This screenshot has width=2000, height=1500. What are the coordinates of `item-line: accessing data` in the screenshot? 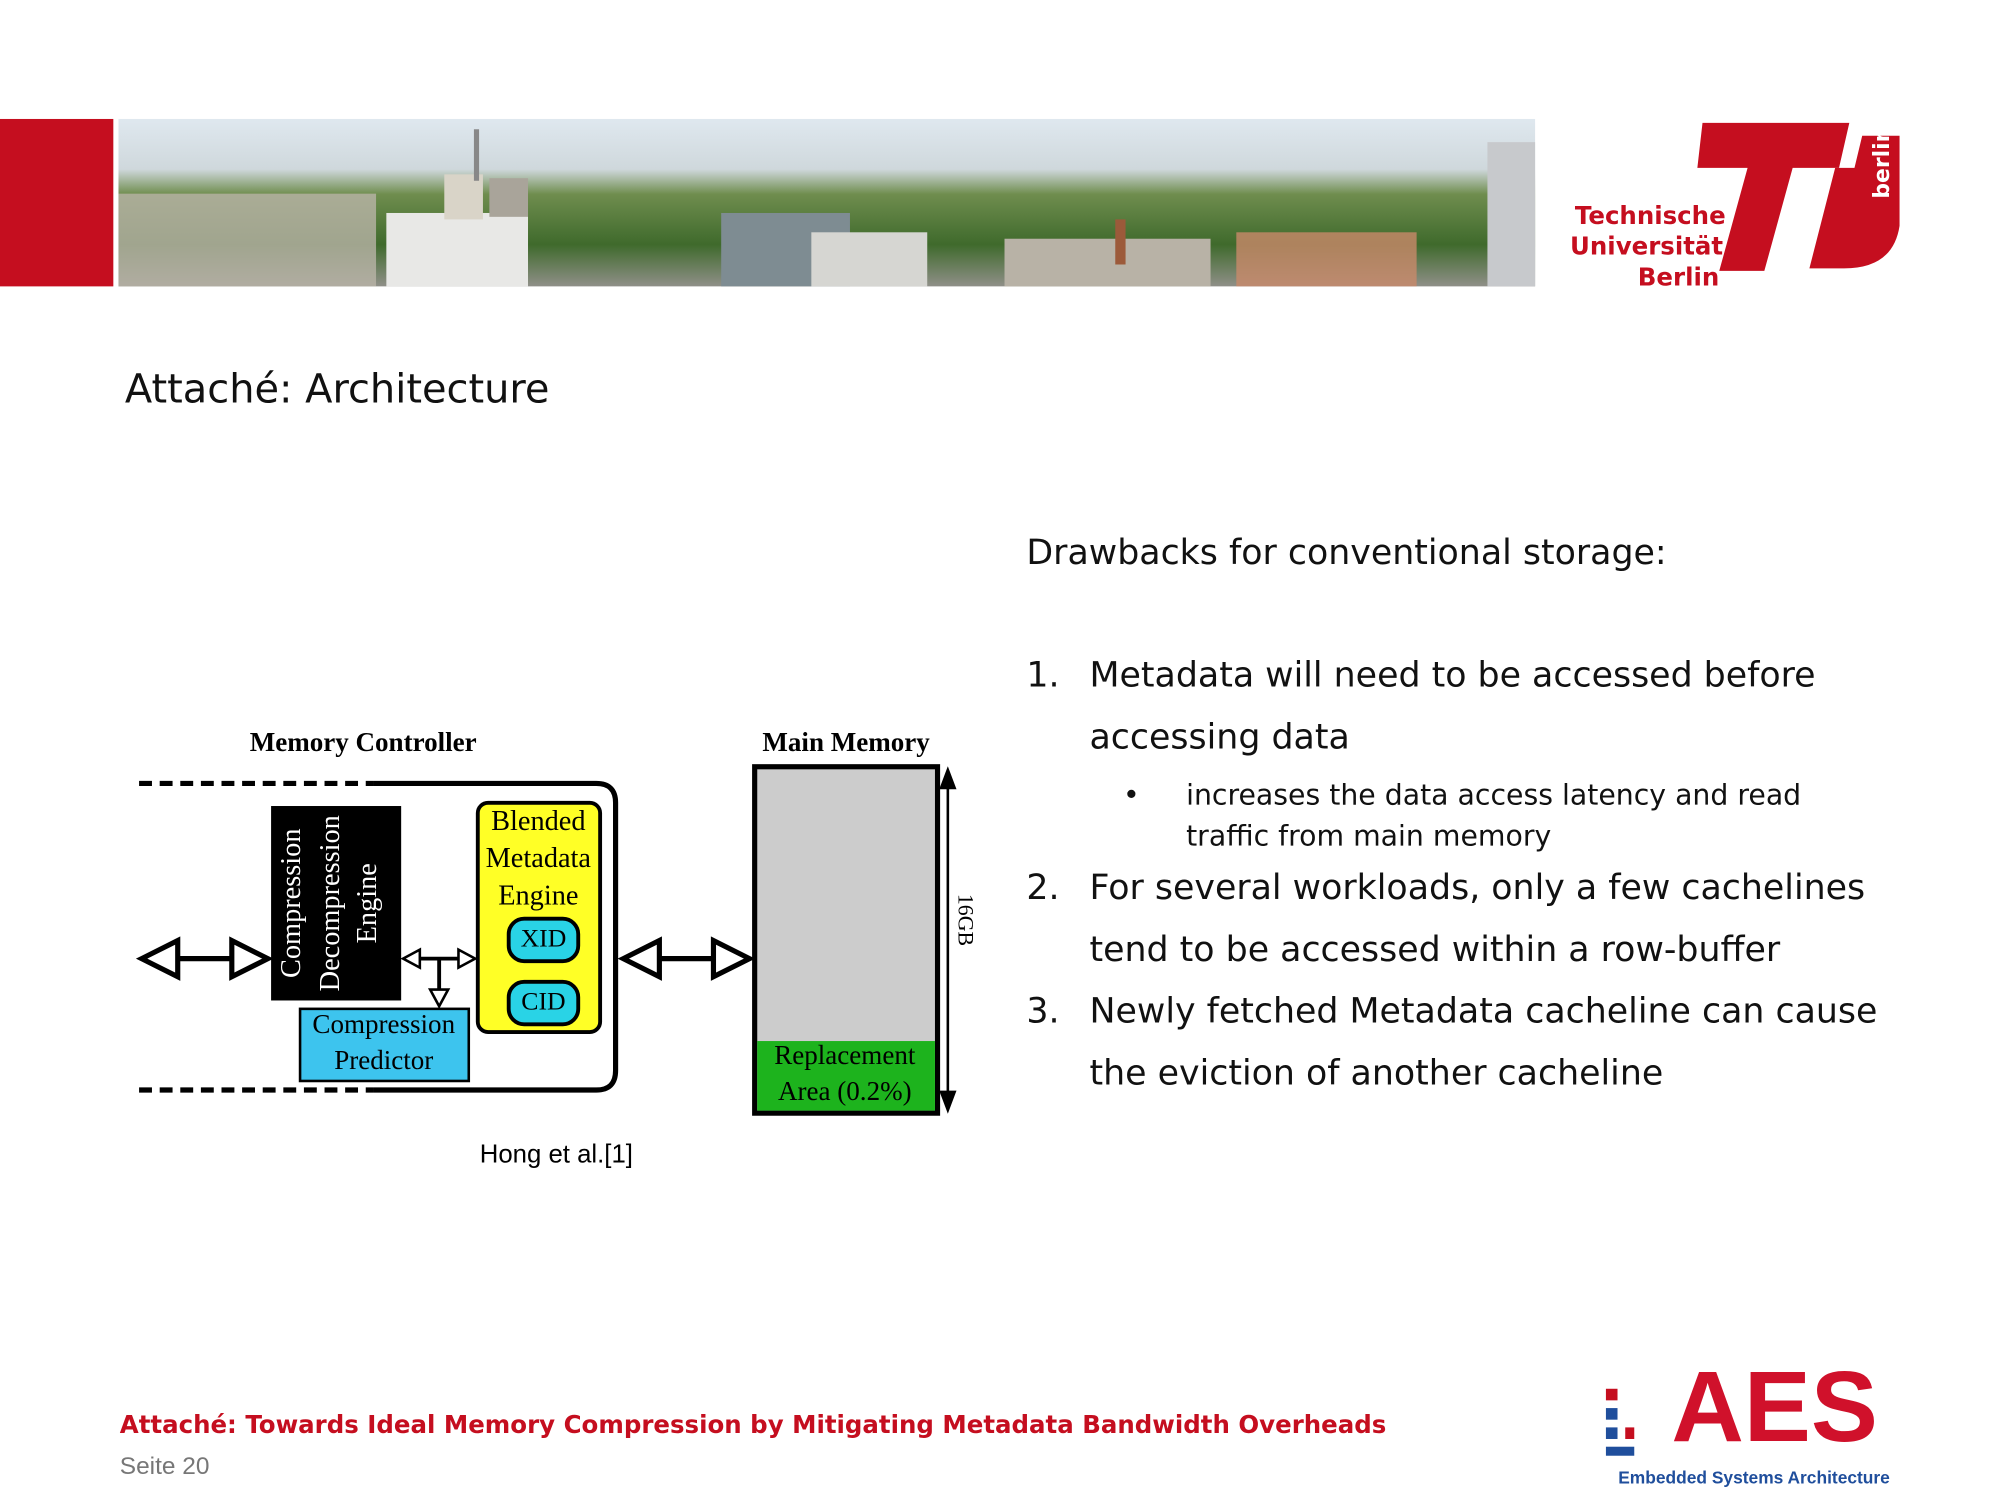 It's located at (1220, 737).